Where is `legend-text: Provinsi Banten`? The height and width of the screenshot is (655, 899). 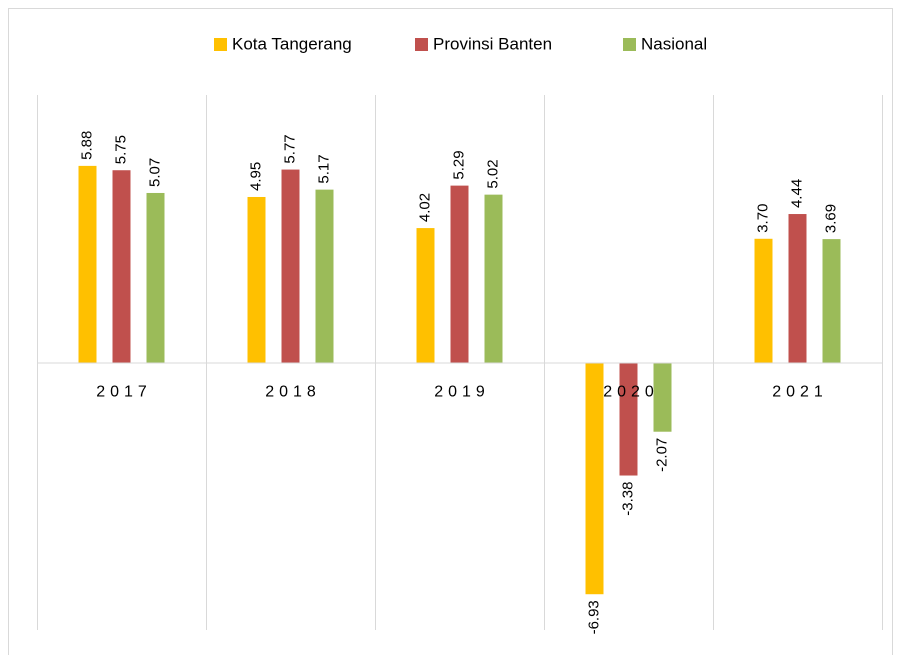
legend-text: Provinsi Banten is located at coordinates (492, 43).